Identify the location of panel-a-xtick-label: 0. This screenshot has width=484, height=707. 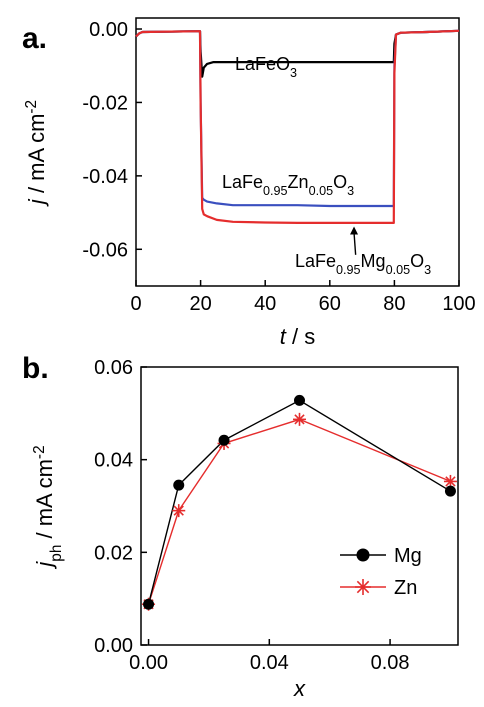
(135, 304).